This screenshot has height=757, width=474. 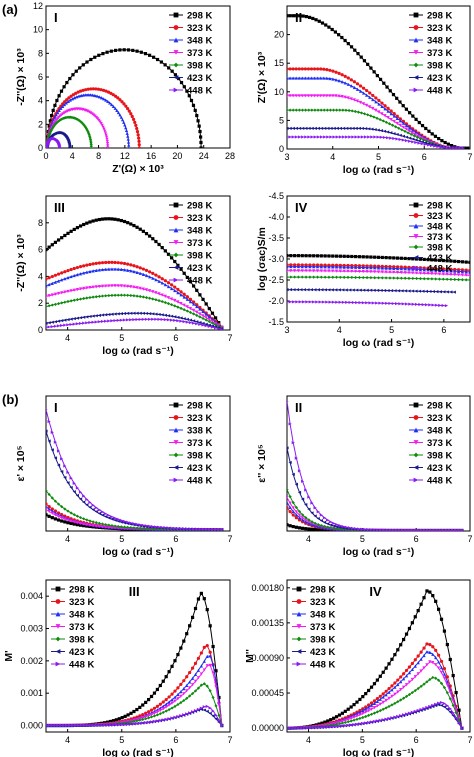 What do you see at coordinates (199, 456) in the screenshot?
I see `legend-label: 398 K` at bounding box center [199, 456].